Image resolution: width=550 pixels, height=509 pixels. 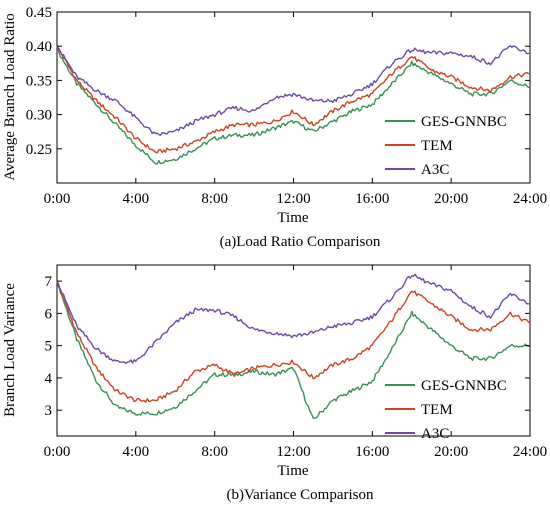 What do you see at coordinates (10, 97) in the screenshot?
I see `y-axis-label-a: Average Branch Load Ratio` at bounding box center [10, 97].